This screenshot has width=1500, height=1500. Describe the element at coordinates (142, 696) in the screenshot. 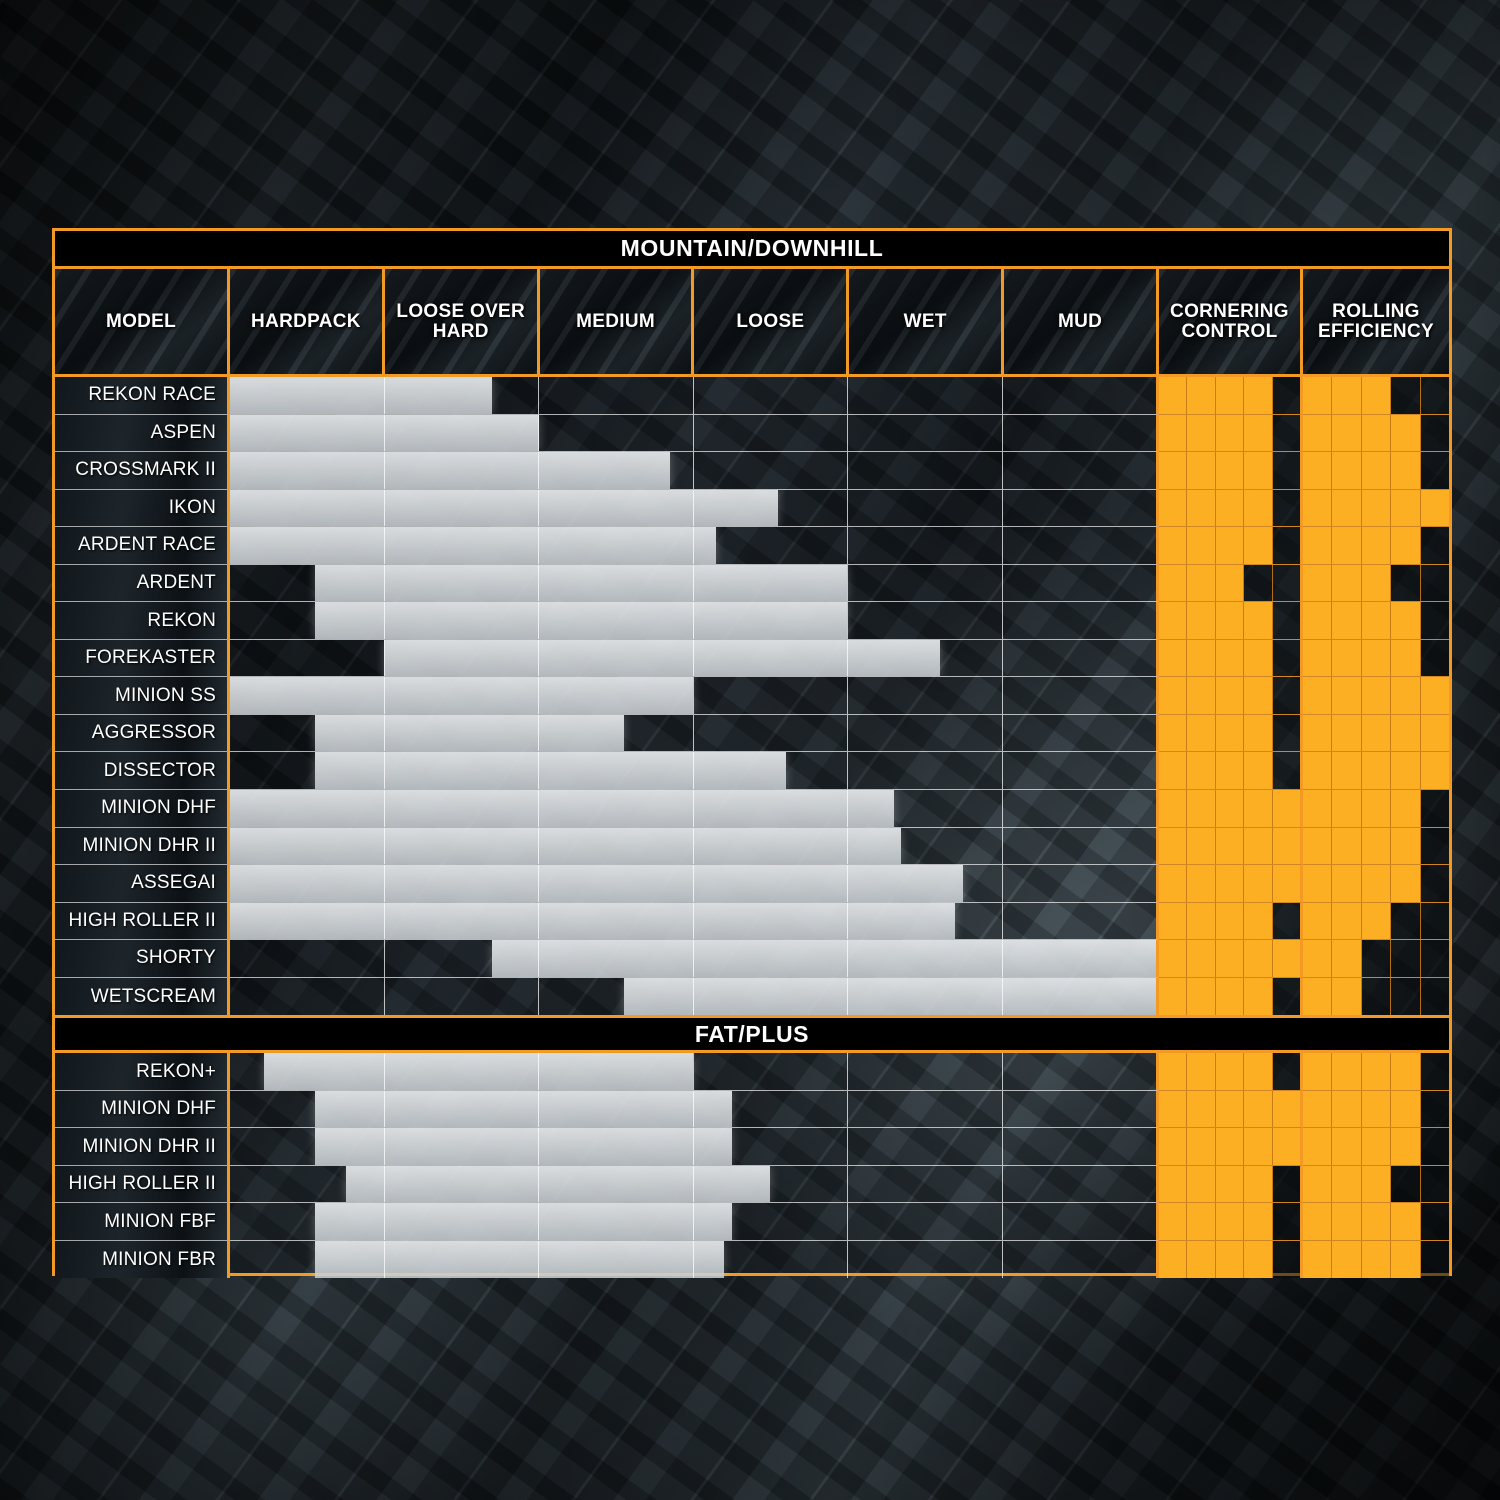

I see `model-name-cell: MINION SS` at that location.